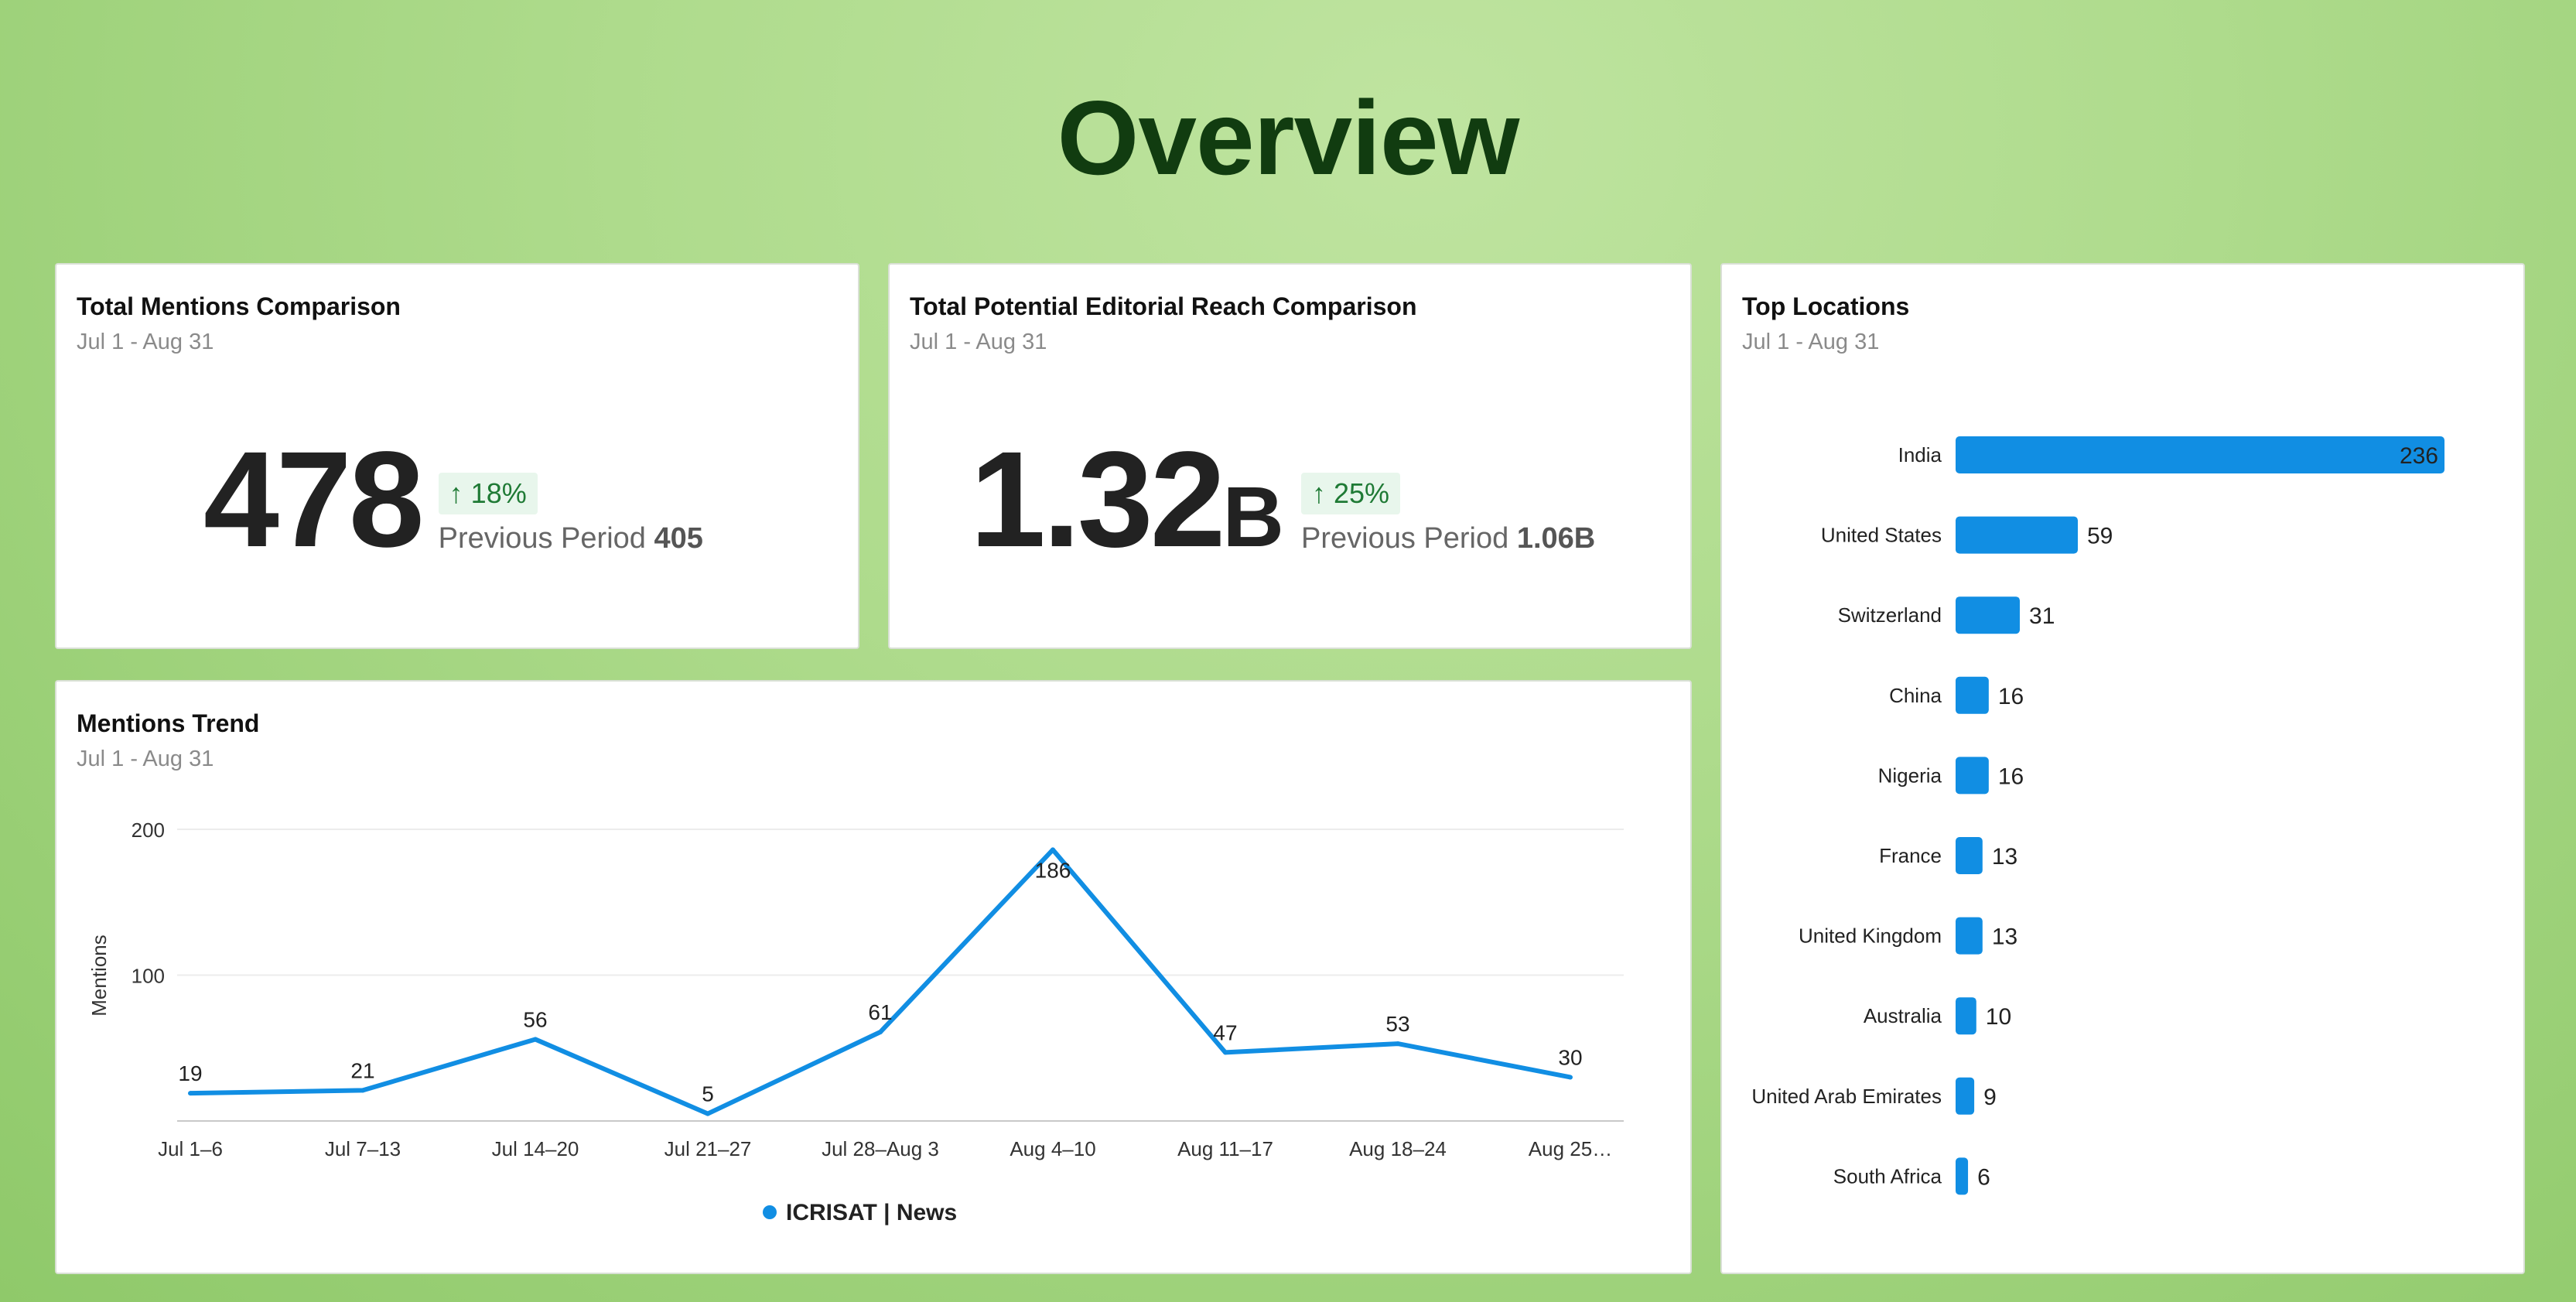 This screenshot has width=2576, height=1302. Describe the element at coordinates (2419, 456) in the screenshot. I see `bar-value-label: 236` at that location.